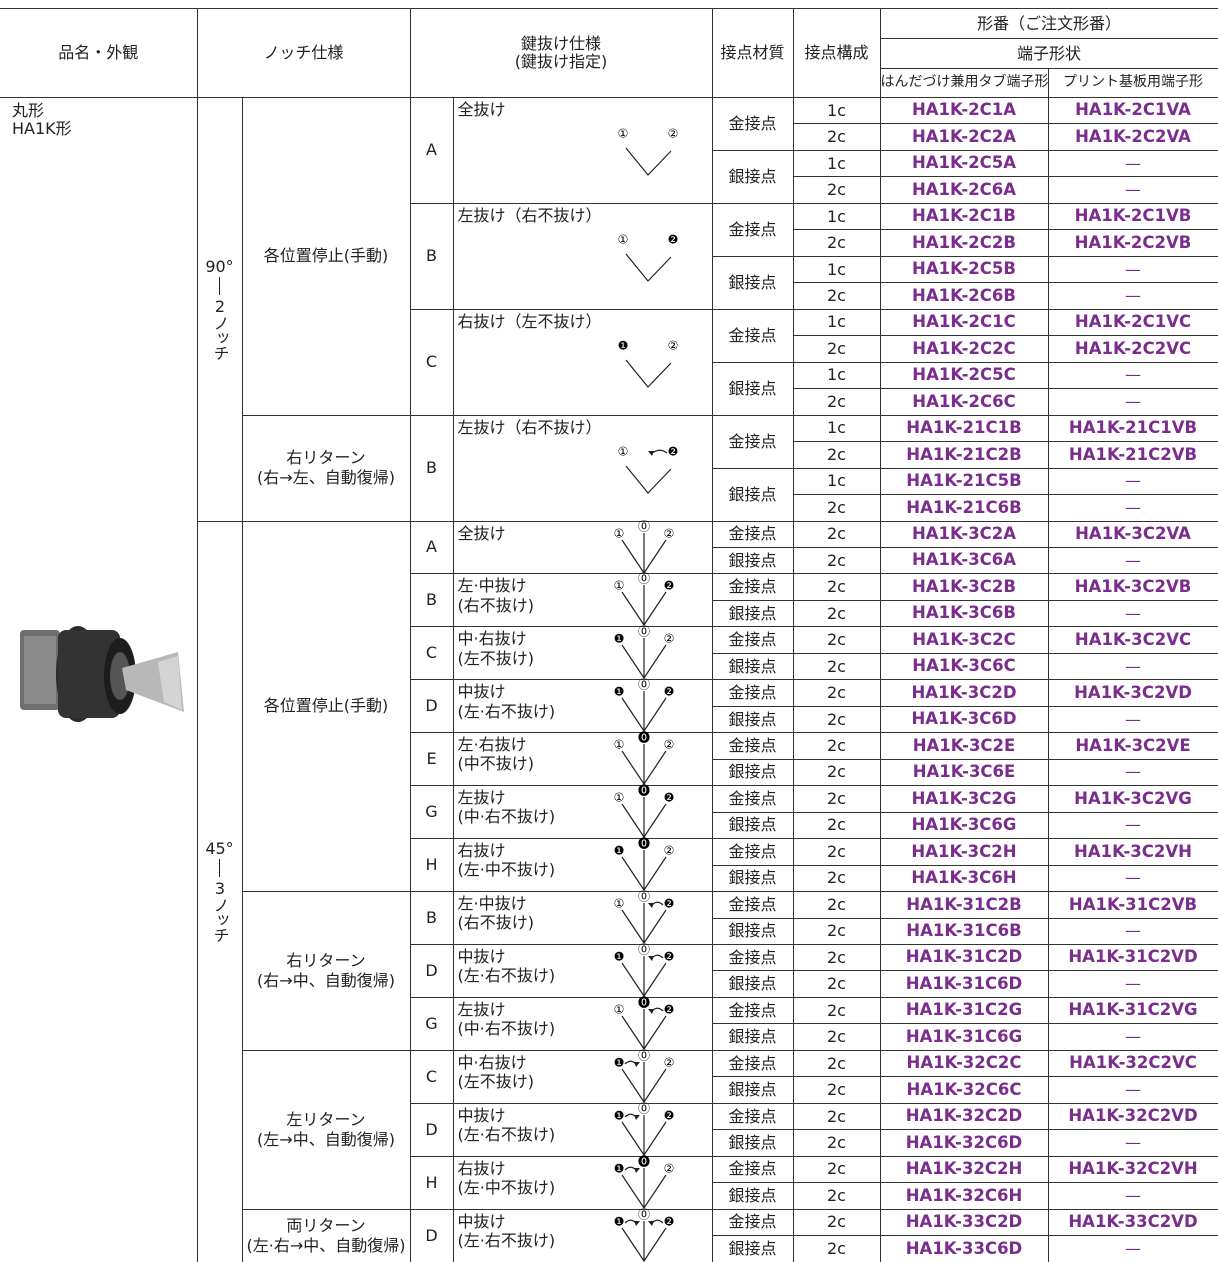 The image size is (1218, 1262). What do you see at coordinates (964, 190) in the screenshot?
I see `part-number-tab: HA1K-2C6A` at bounding box center [964, 190].